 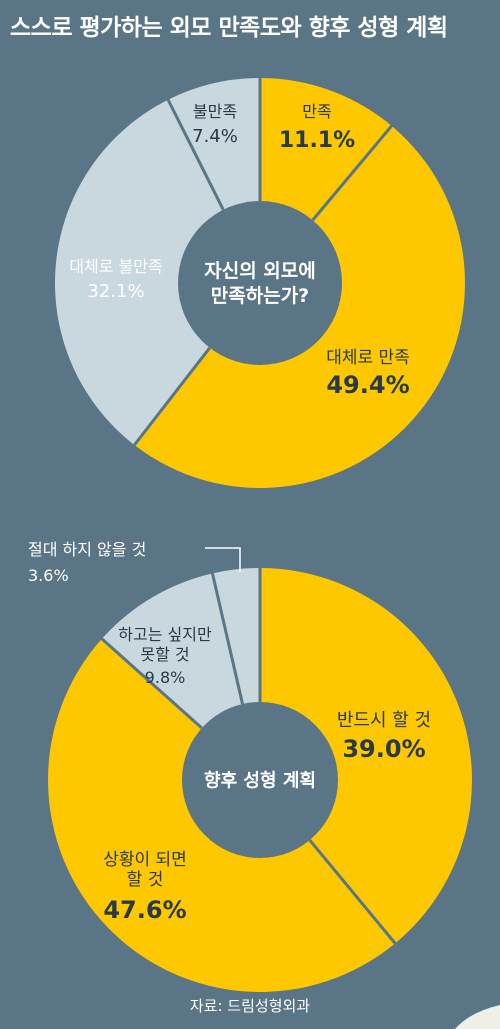 I want to click on center-title-line: 자신의 외모에, so click(x=260, y=271).